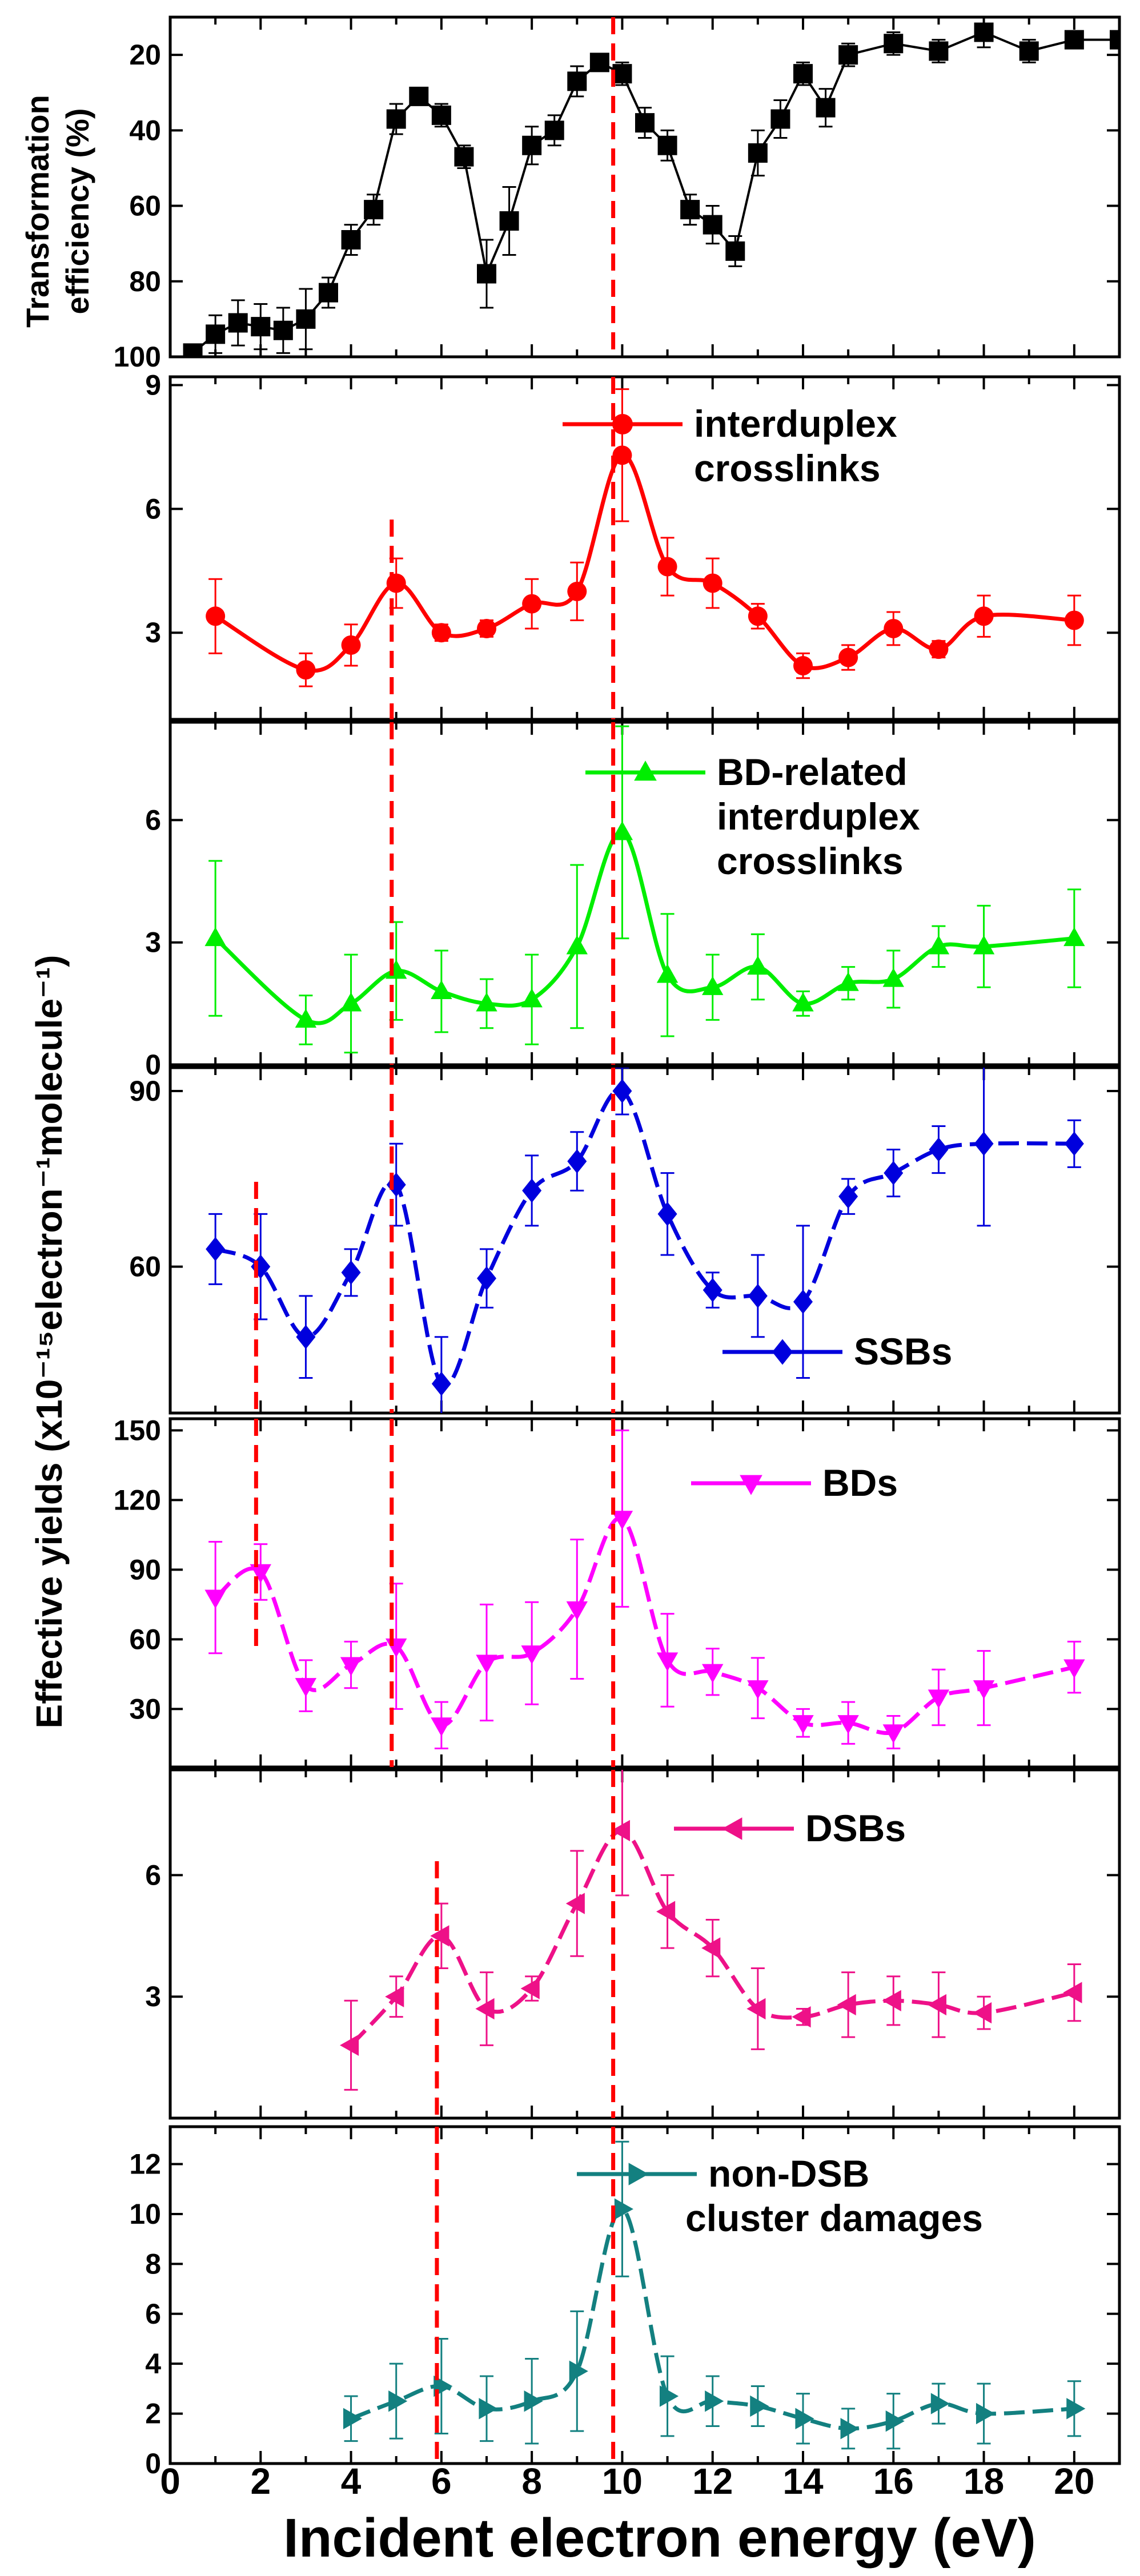 Image resolution: width=1140 pixels, height=2576 pixels. I want to click on y-tick-label: 8, so click(153, 2264).